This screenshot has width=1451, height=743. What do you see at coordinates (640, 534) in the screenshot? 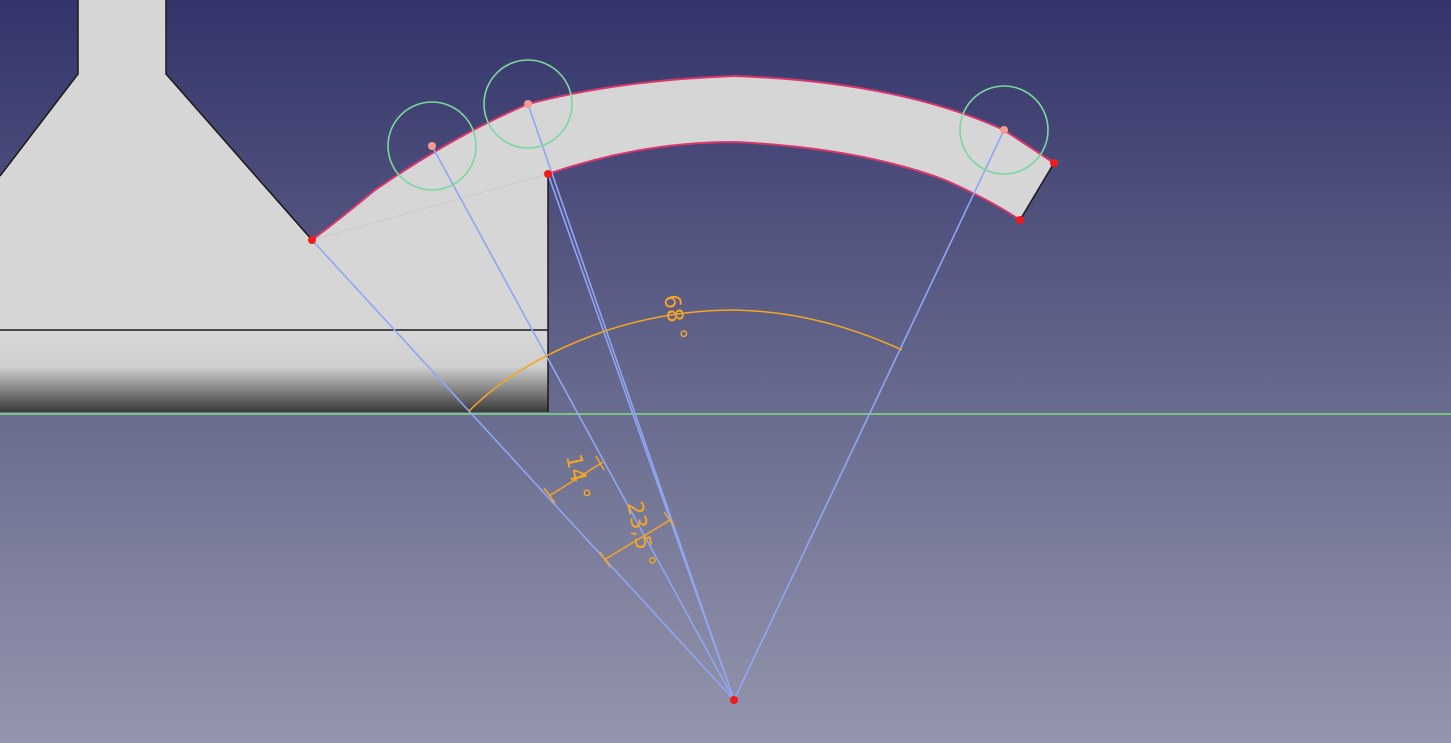
I see `medium-angle-label: 23,5 °` at bounding box center [640, 534].